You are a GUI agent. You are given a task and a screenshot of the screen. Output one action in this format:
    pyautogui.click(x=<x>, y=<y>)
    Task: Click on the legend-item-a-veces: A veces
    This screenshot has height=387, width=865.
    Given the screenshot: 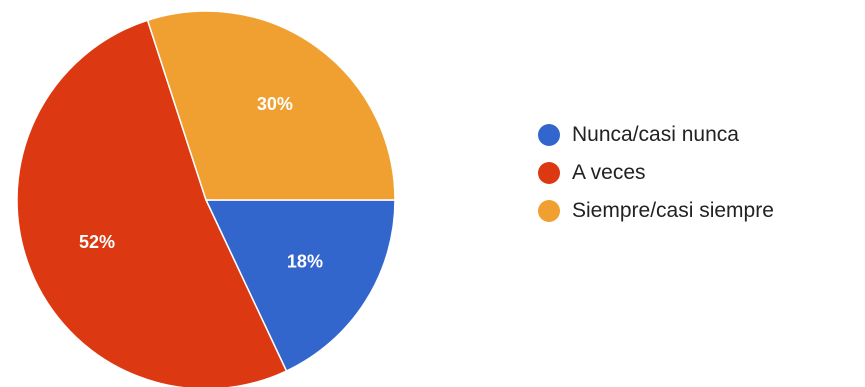 What is the action you would take?
    pyautogui.click(x=656, y=173)
    